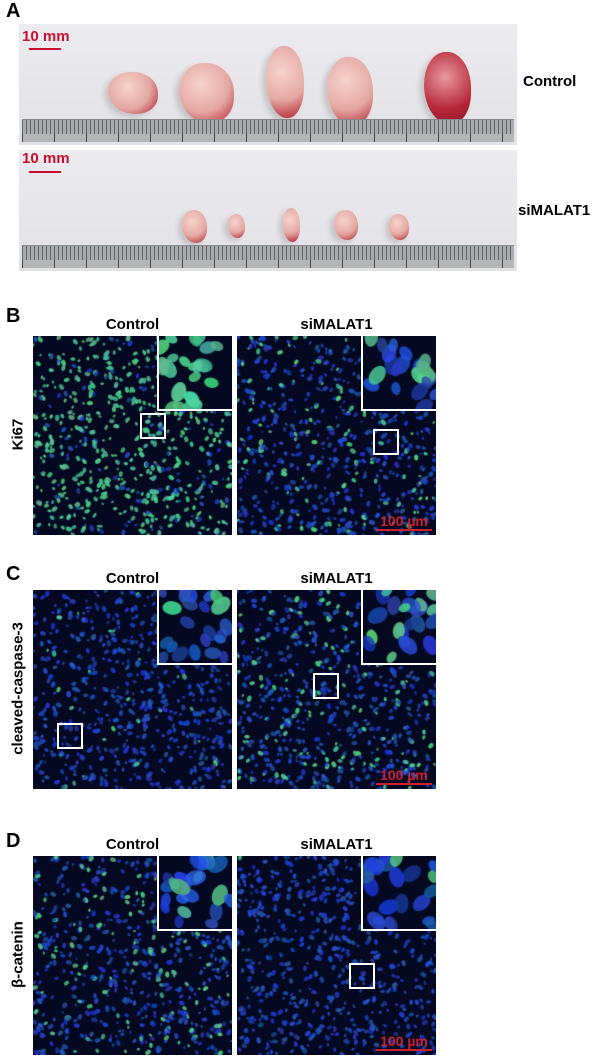  I want to click on row-label-control: Control, so click(550, 81).